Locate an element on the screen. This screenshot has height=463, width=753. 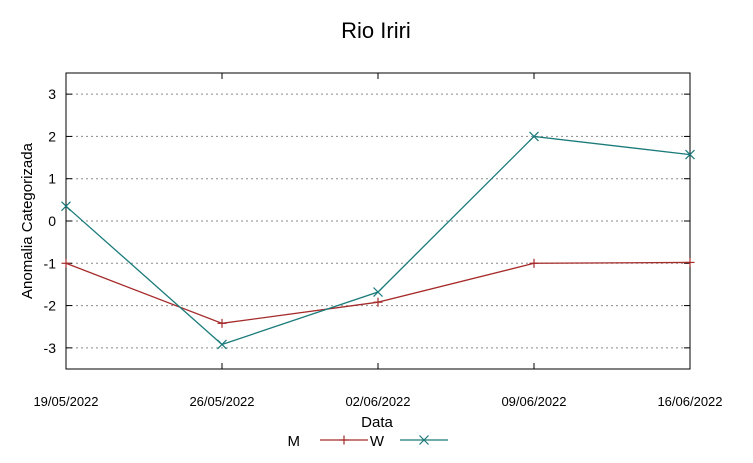
legend-marker-w is located at coordinates (424, 440).